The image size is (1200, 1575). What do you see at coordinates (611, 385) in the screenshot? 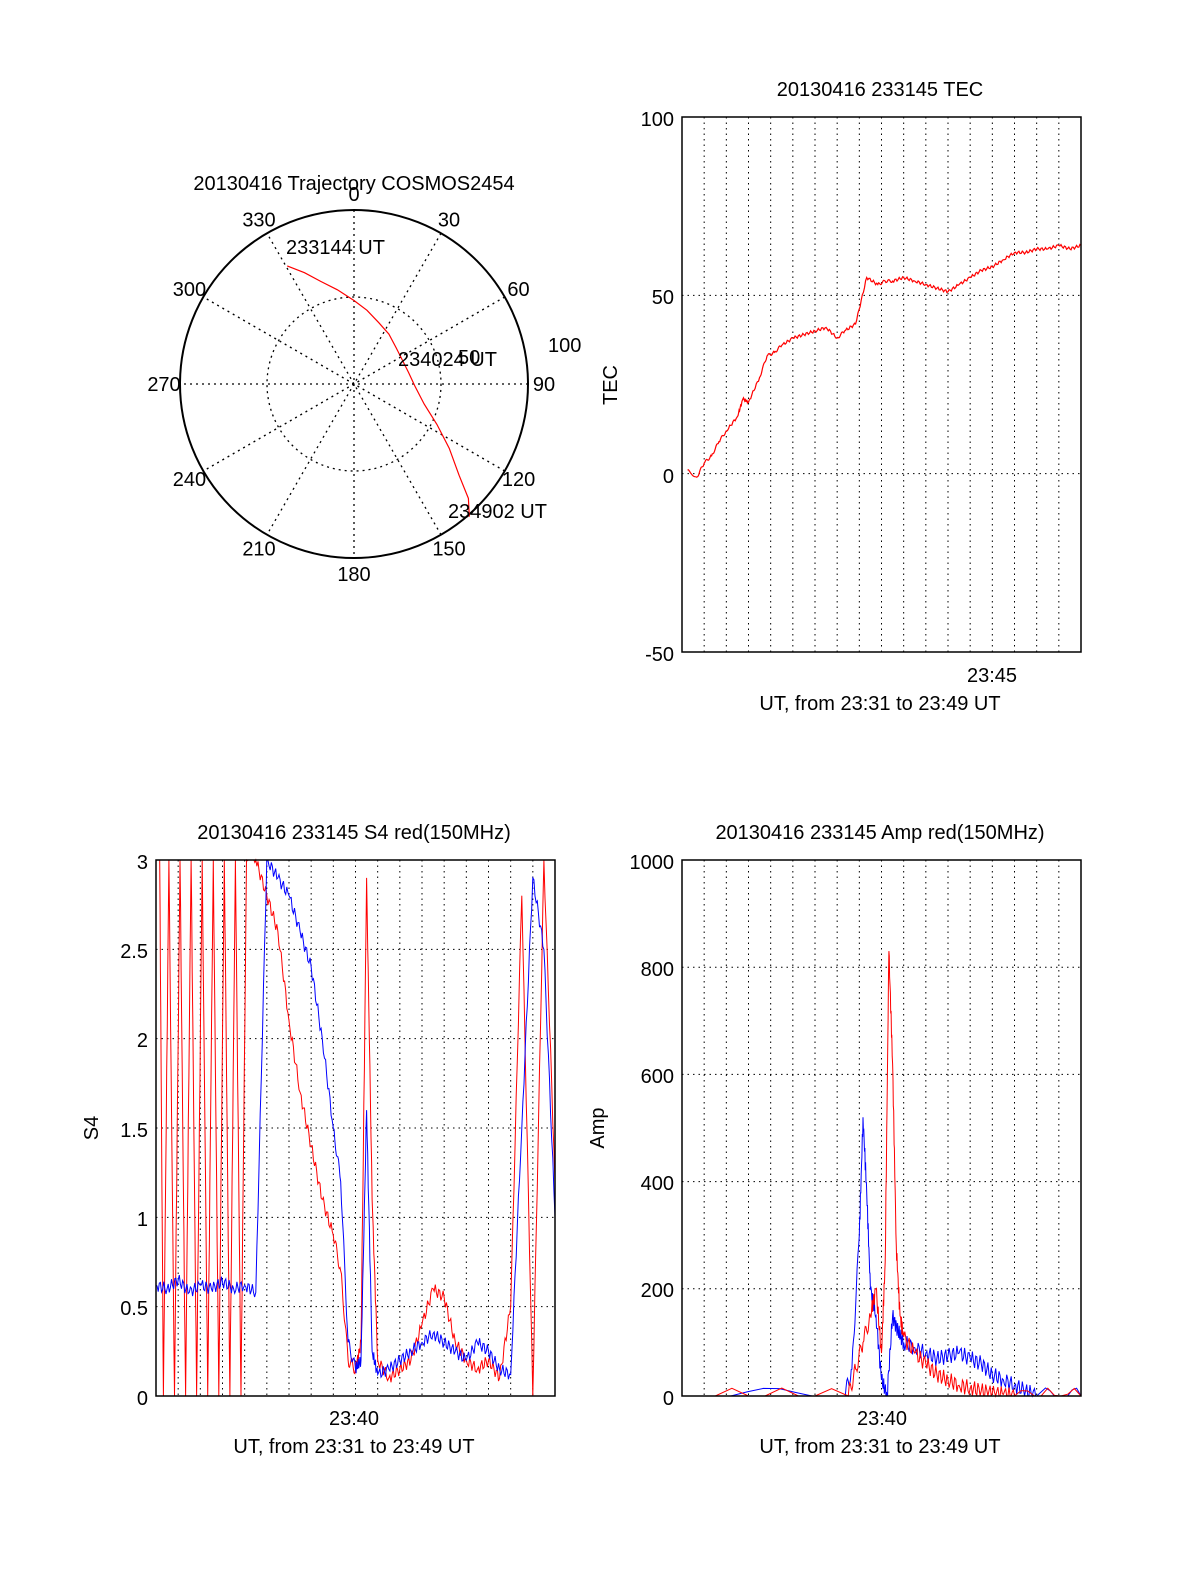
I see `tec-ylabel: TEC` at bounding box center [611, 385].